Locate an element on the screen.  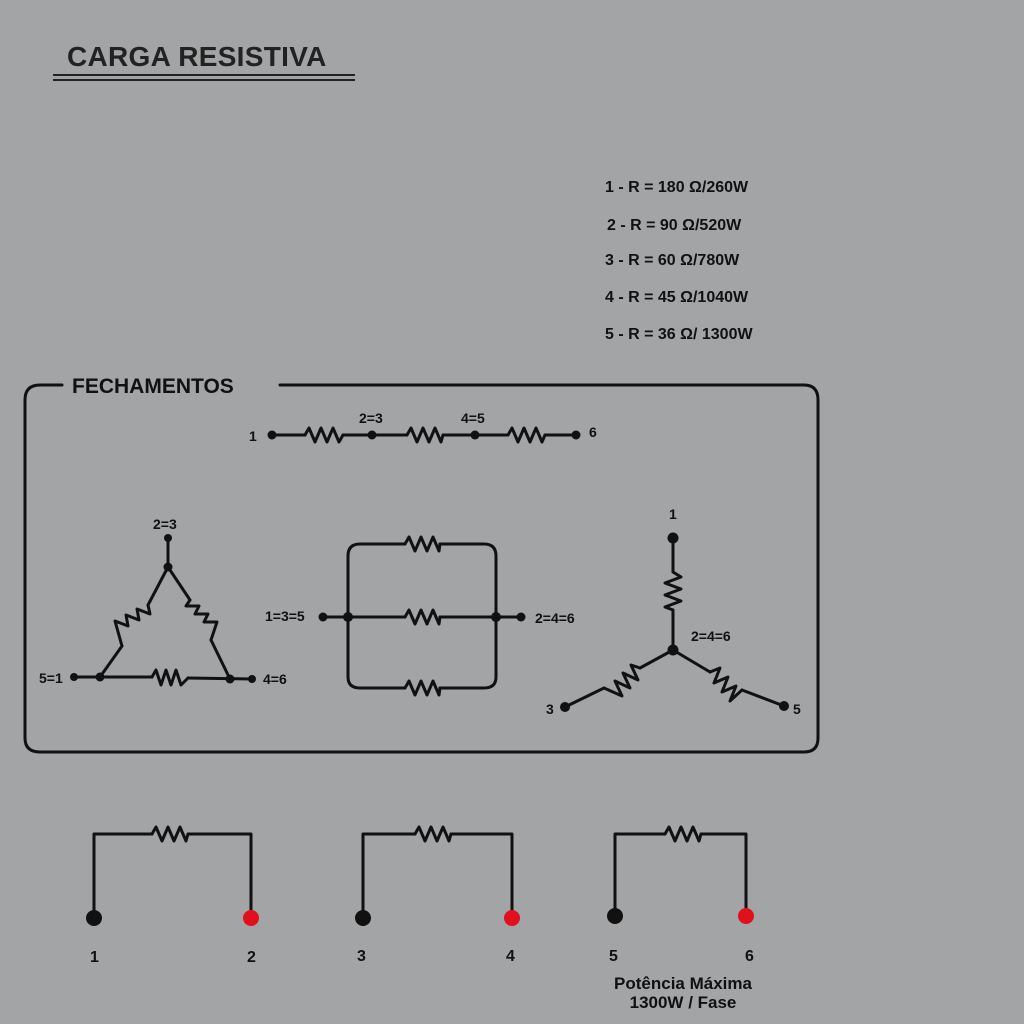
label-star-center: 2=4=6 is located at coordinates (711, 636).